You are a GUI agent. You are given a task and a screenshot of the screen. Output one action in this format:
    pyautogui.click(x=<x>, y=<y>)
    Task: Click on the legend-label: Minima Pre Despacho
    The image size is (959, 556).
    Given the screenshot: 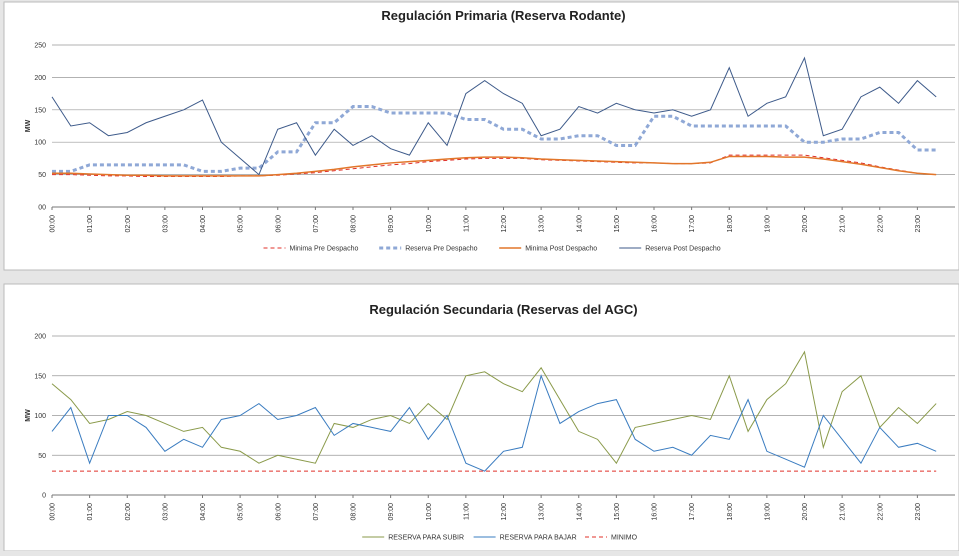 What is the action you would take?
    pyautogui.click(x=324, y=249)
    